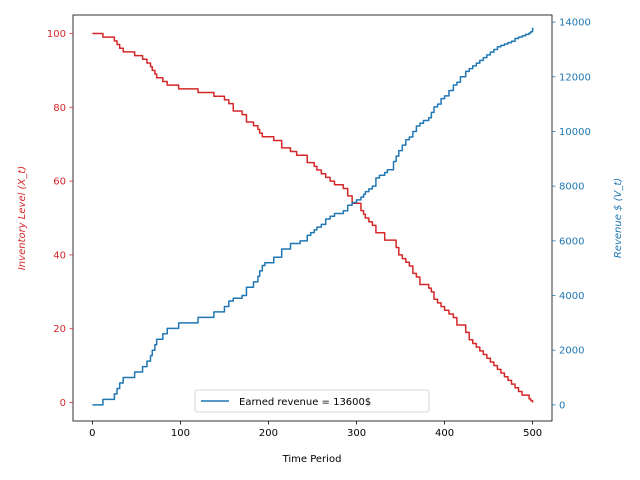 This screenshot has height=480, width=640. Describe the element at coordinates (315, 430) in the screenshot. I see `x-axis: 0 100 200 300 400 500` at that location.